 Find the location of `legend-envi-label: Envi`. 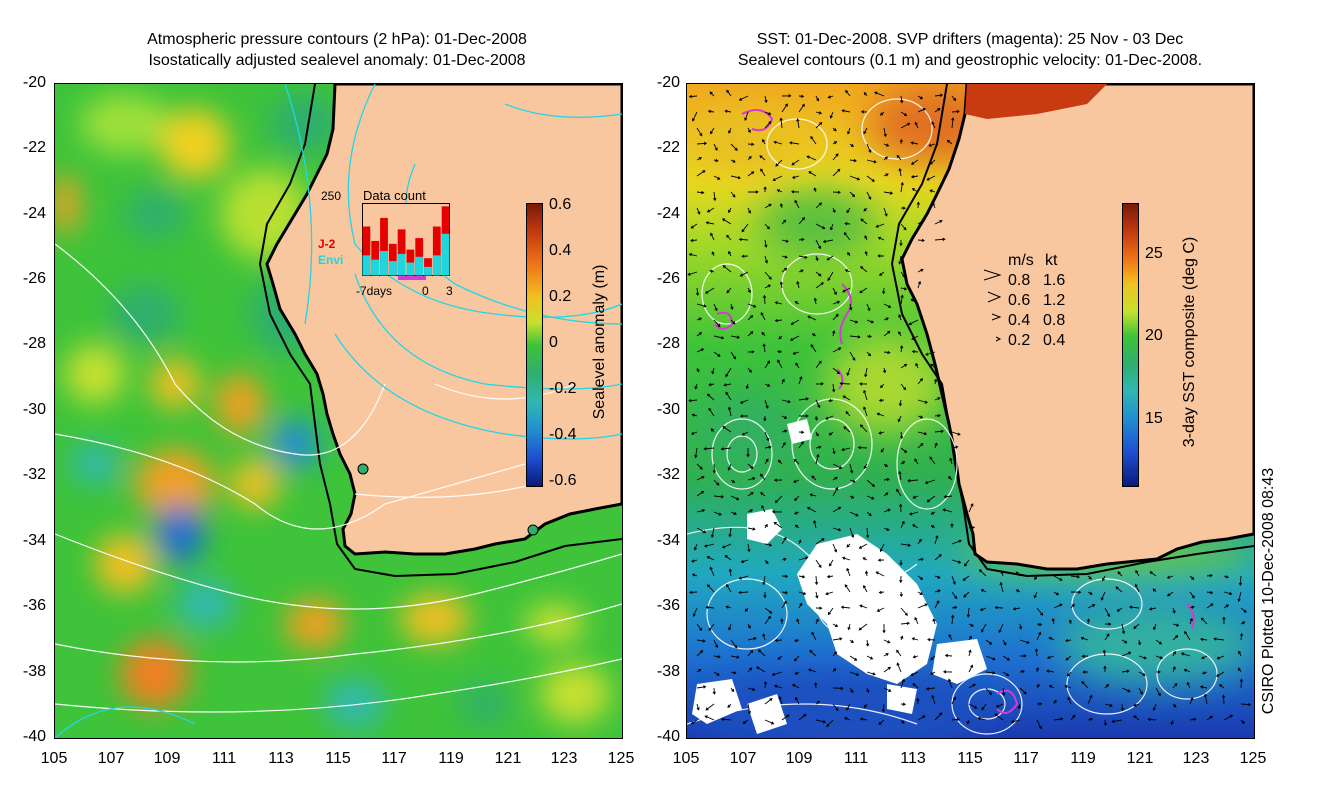

legend-envi-label: Envi is located at coordinates (331, 260).